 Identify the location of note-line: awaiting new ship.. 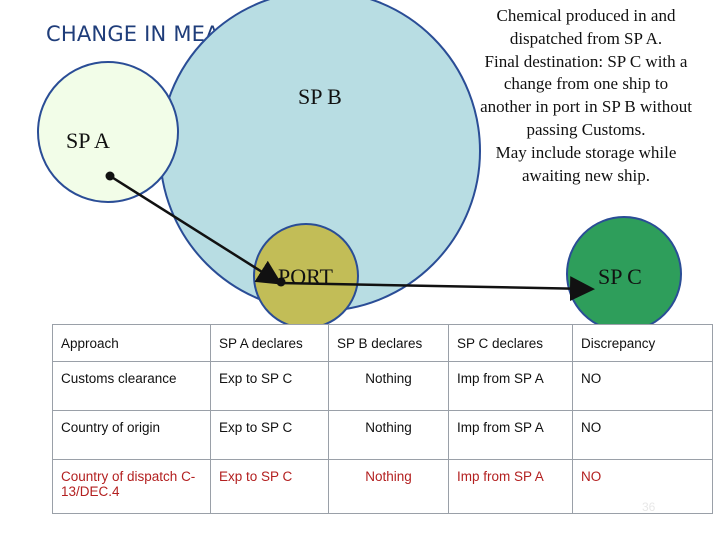
(586, 175).